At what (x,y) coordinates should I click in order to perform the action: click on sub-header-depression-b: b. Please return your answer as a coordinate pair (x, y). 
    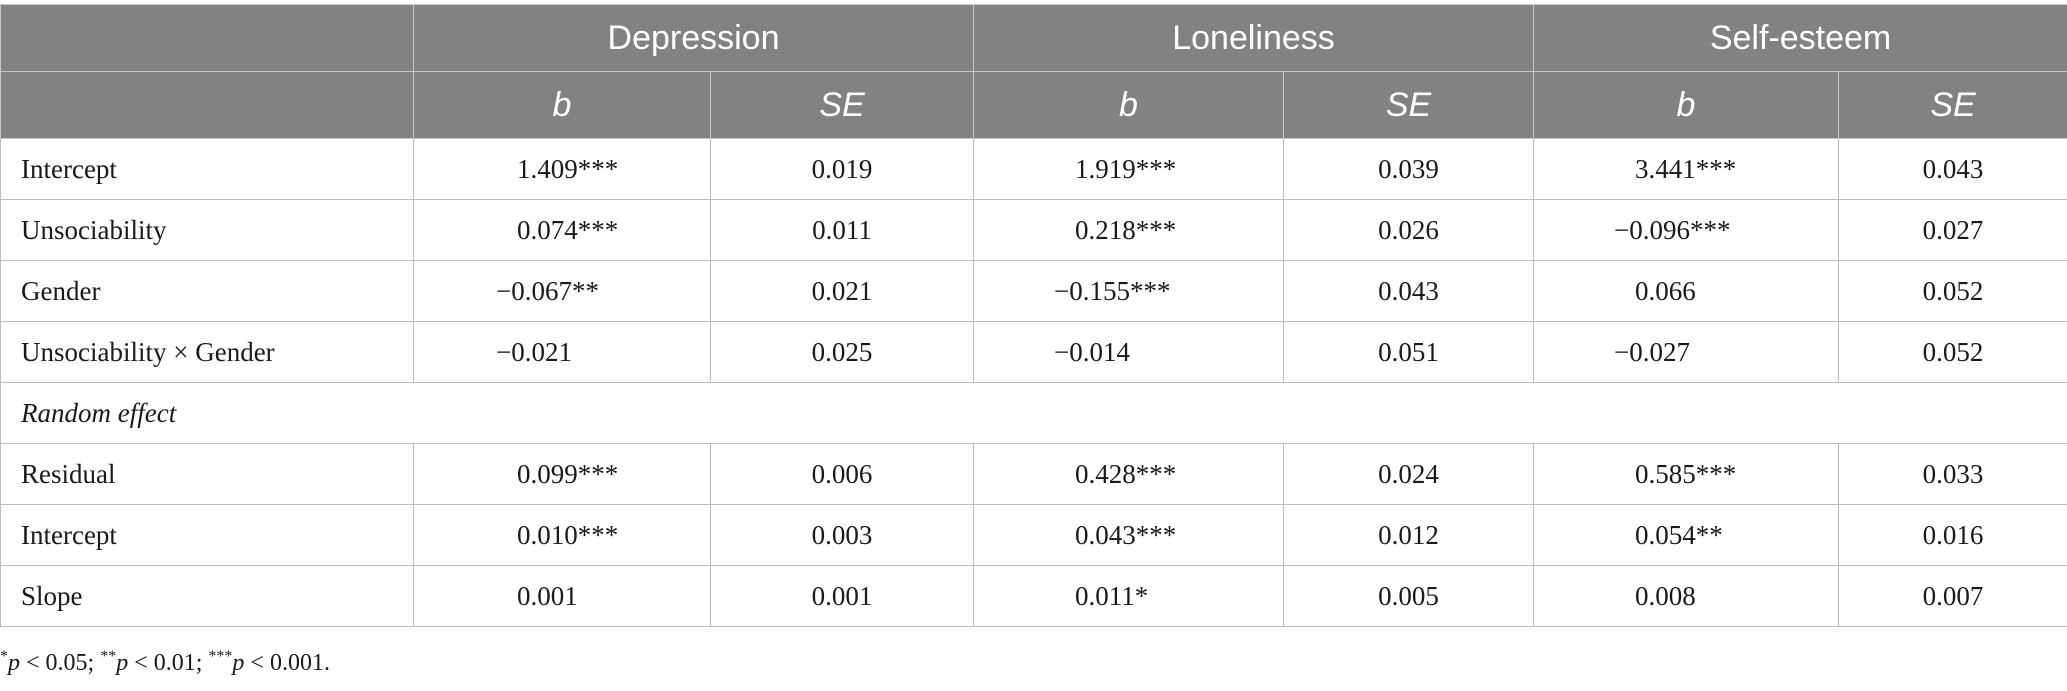
    Looking at the image, I should click on (562, 105).